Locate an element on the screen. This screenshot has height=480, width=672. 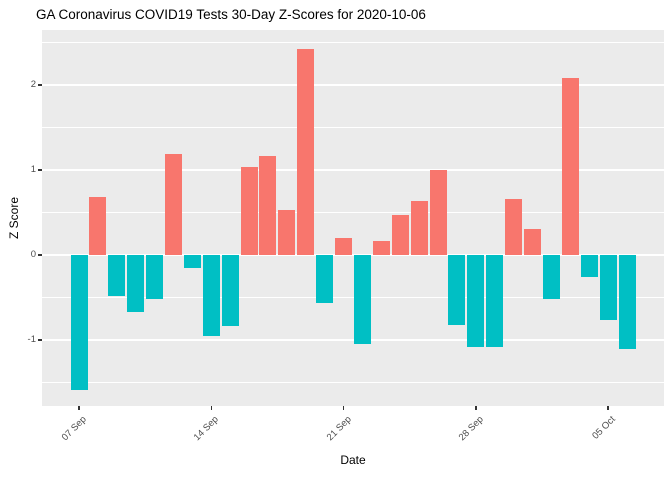
x-tick-label: 07 Sep is located at coordinates (74, 429).